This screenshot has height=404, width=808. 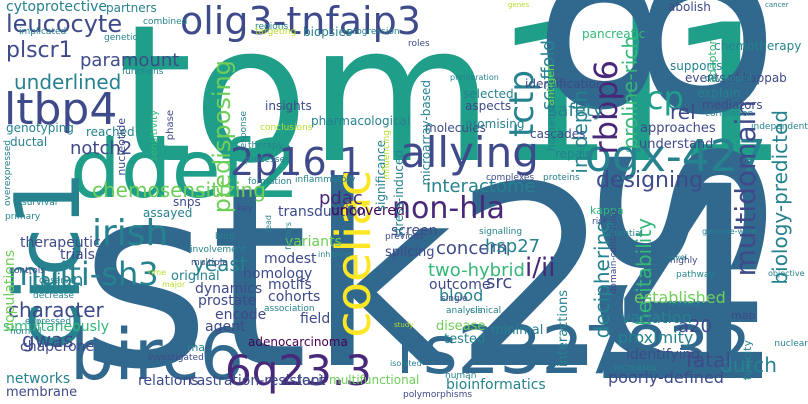 I want to click on word-disease: disease, so click(x=461, y=326).